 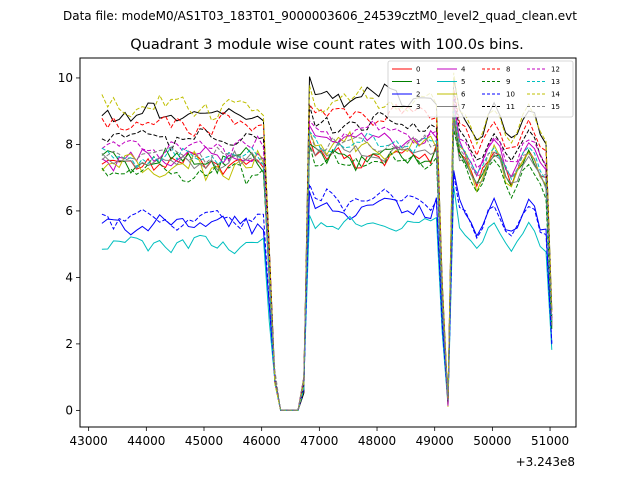 I want to click on x-tick-label: 50000, so click(x=492, y=441).